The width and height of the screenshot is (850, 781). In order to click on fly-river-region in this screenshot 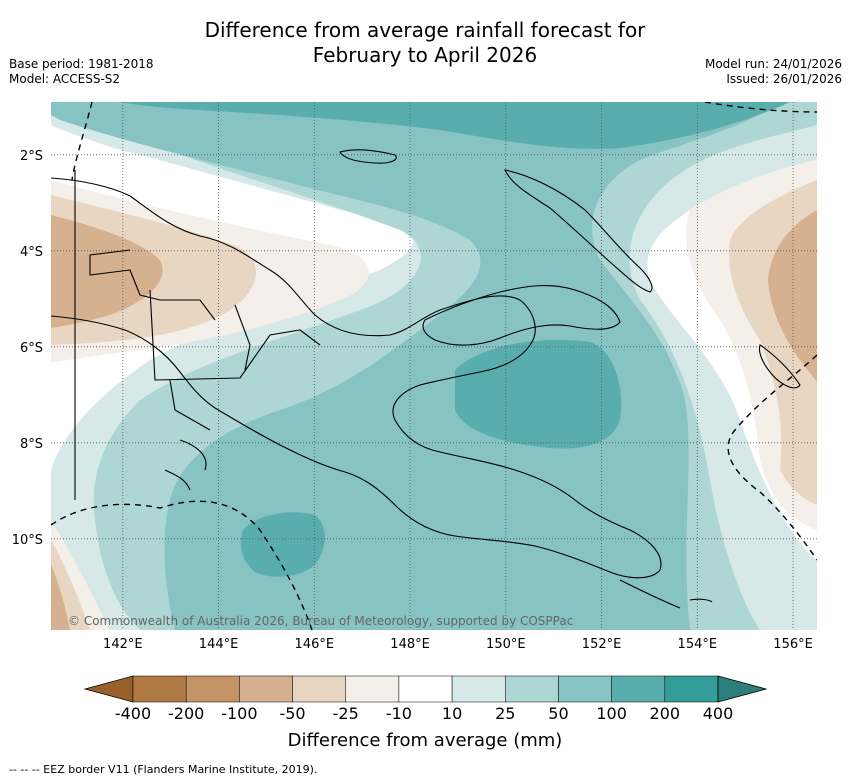, I will do `click(152, 285)`.